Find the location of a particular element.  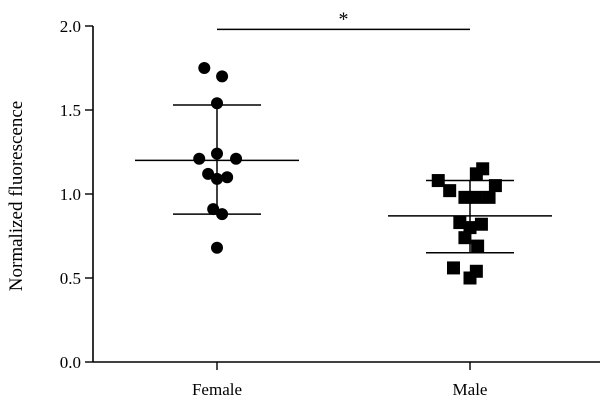

significance-star: * is located at coordinates (344, 19).